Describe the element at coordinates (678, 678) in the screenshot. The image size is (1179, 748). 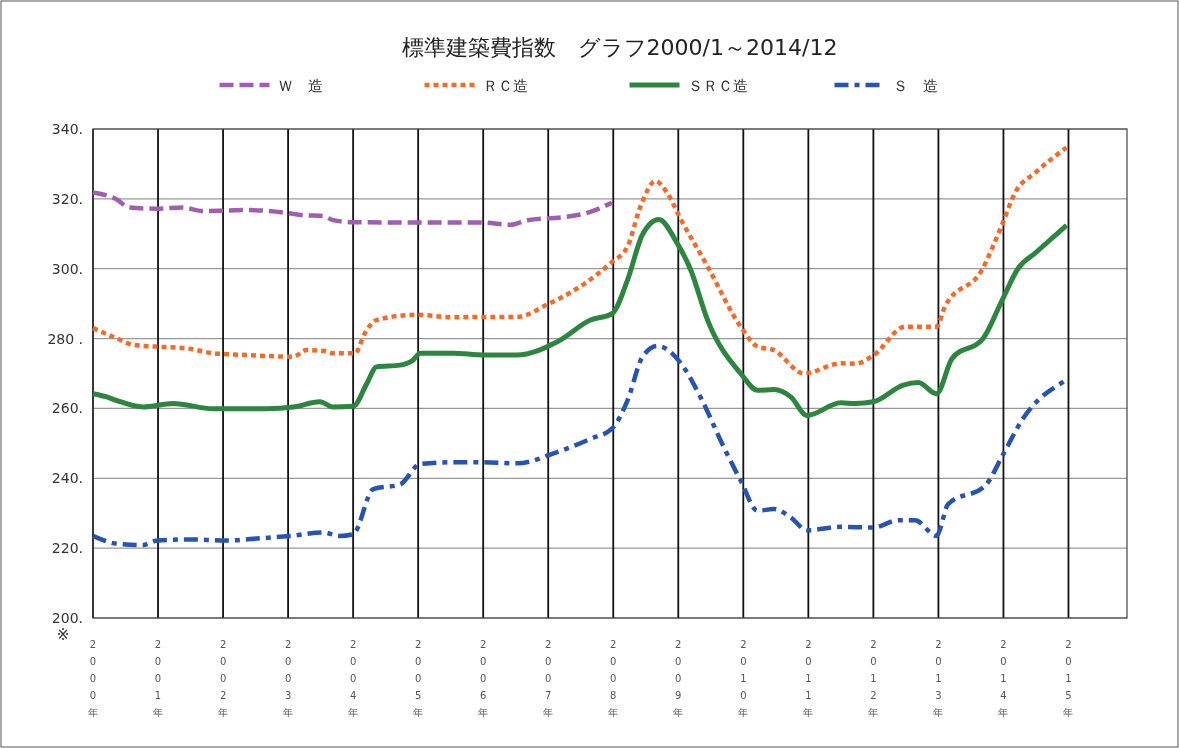
I see `x-tick-label: 2009年` at that location.